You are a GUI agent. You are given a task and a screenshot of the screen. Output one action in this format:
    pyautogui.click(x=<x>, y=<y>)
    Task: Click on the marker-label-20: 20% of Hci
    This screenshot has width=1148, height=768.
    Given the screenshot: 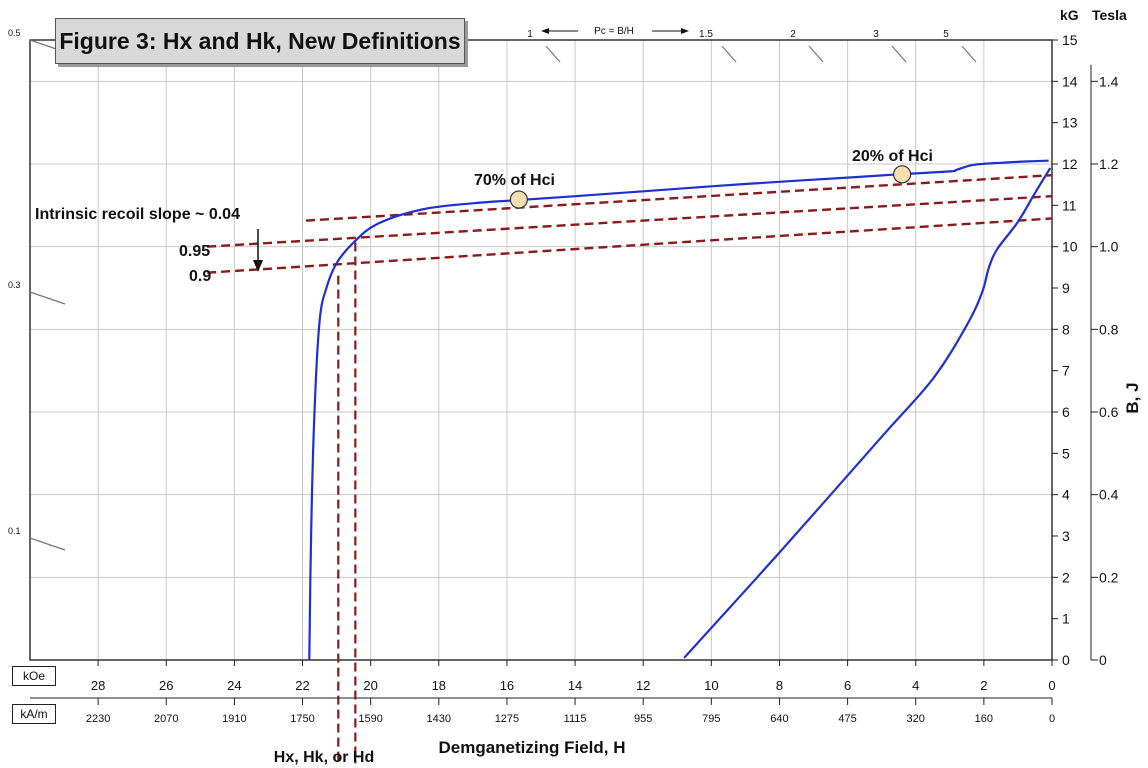 What is the action you would take?
    pyautogui.click(x=892, y=156)
    